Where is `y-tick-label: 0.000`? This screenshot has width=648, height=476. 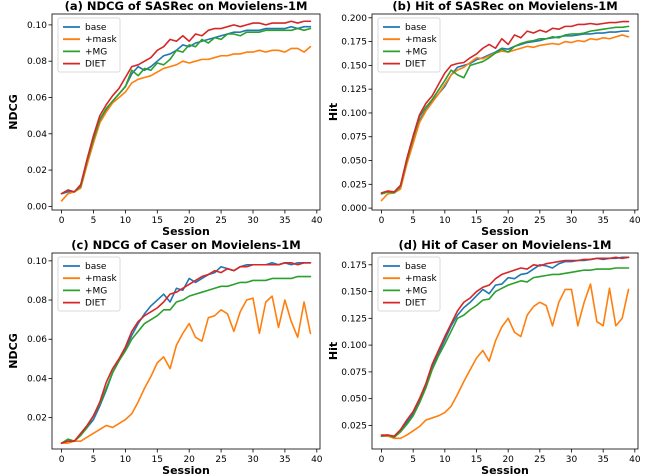
y-tick-label: 0.000 is located at coordinates (354, 209).